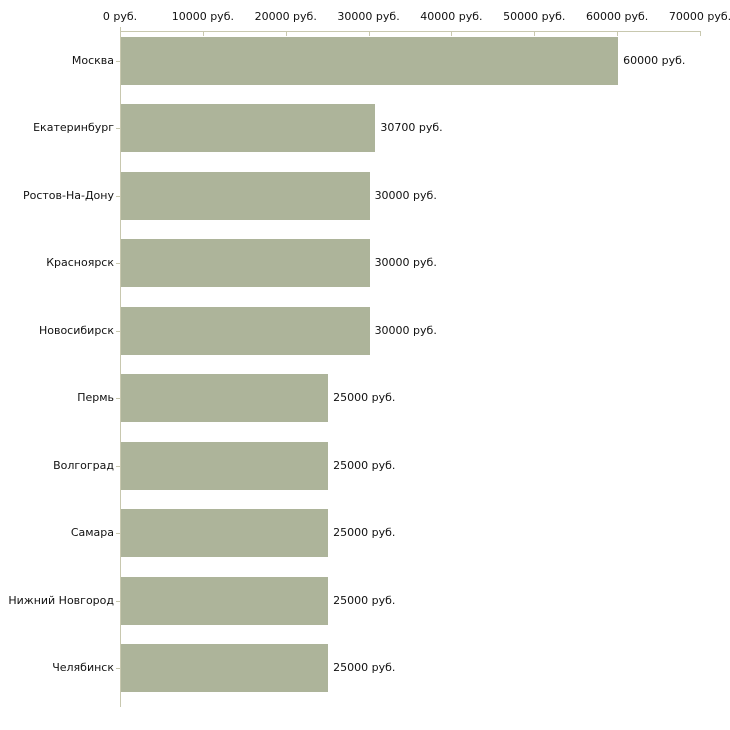 The height and width of the screenshot is (730, 730). What do you see at coordinates (92, 532) in the screenshot?
I see `category-label: Самара` at bounding box center [92, 532].